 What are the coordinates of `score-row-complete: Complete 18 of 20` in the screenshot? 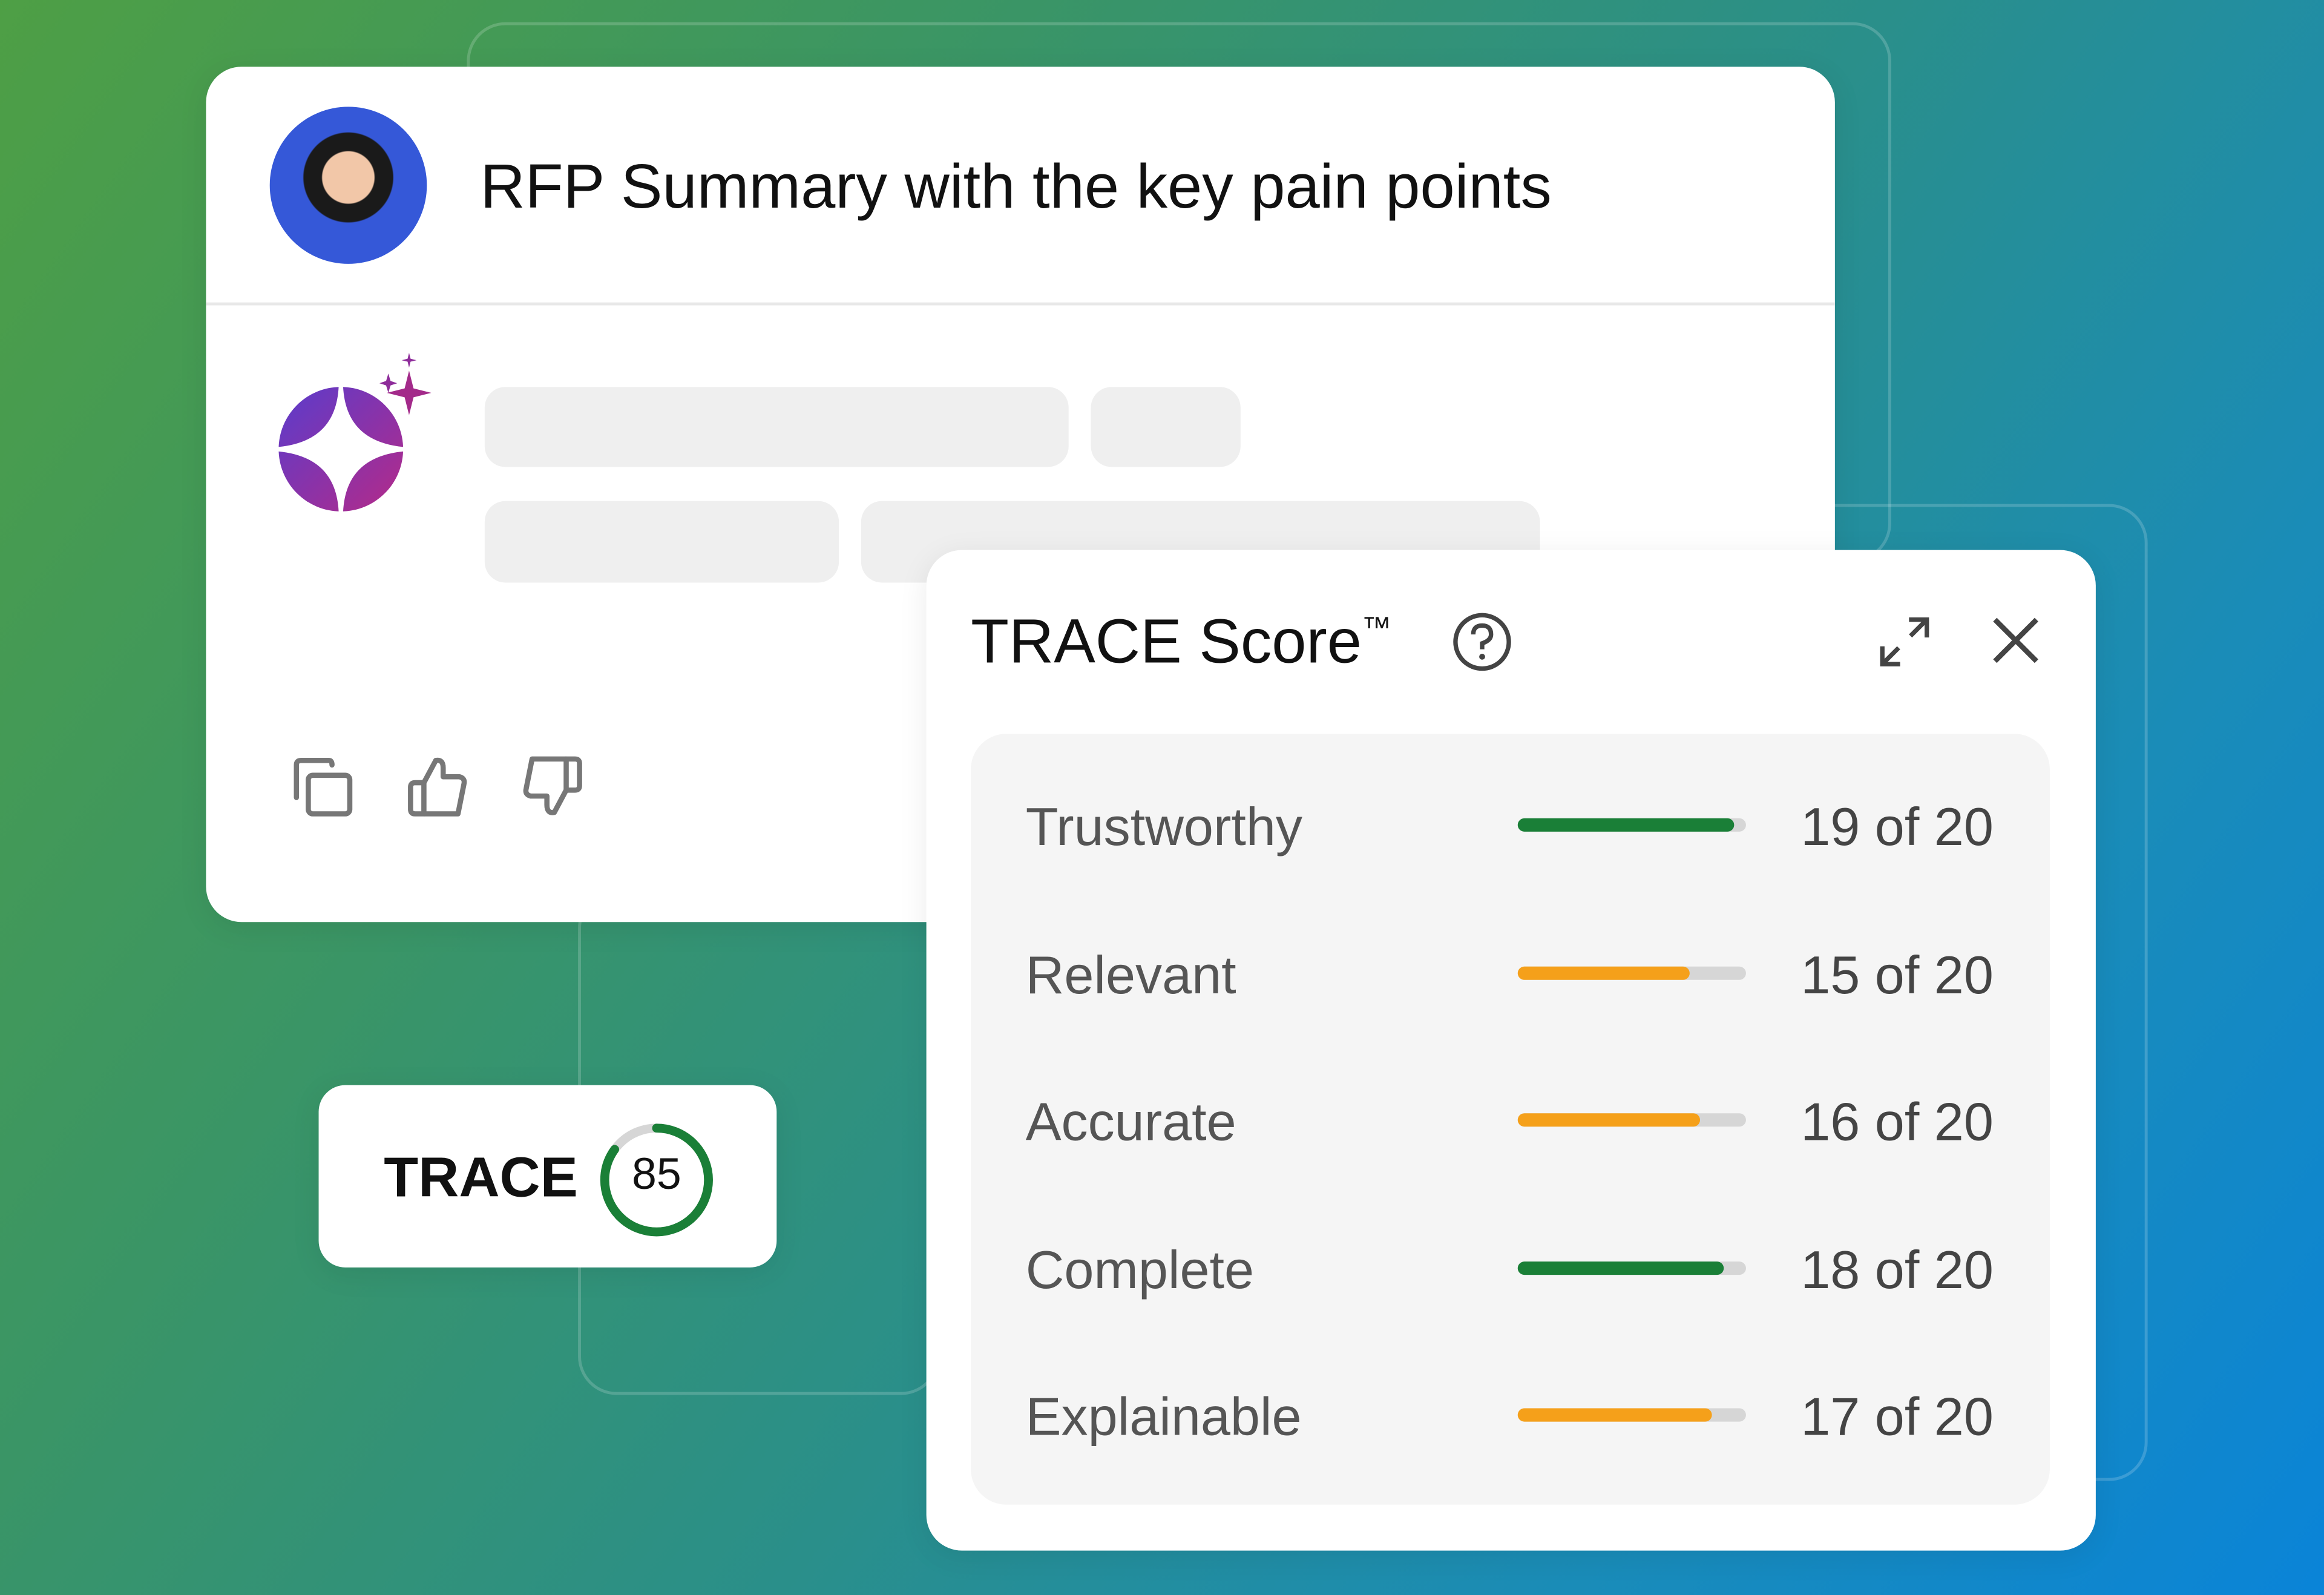 It's located at (1510, 1268).